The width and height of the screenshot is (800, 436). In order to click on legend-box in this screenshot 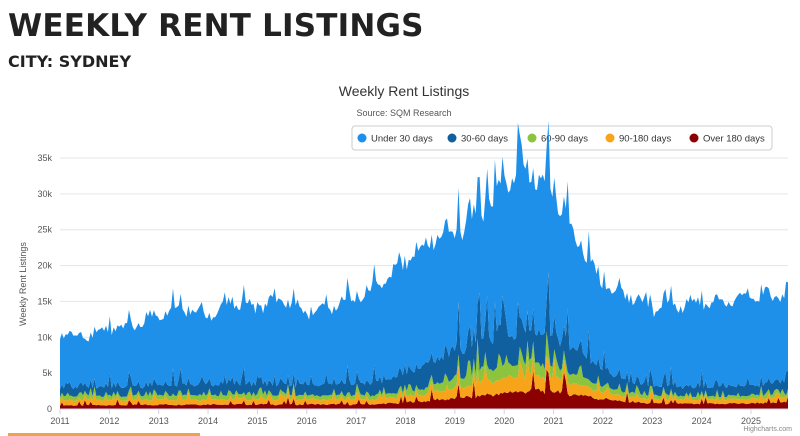, I will do `click(562, 138)`.